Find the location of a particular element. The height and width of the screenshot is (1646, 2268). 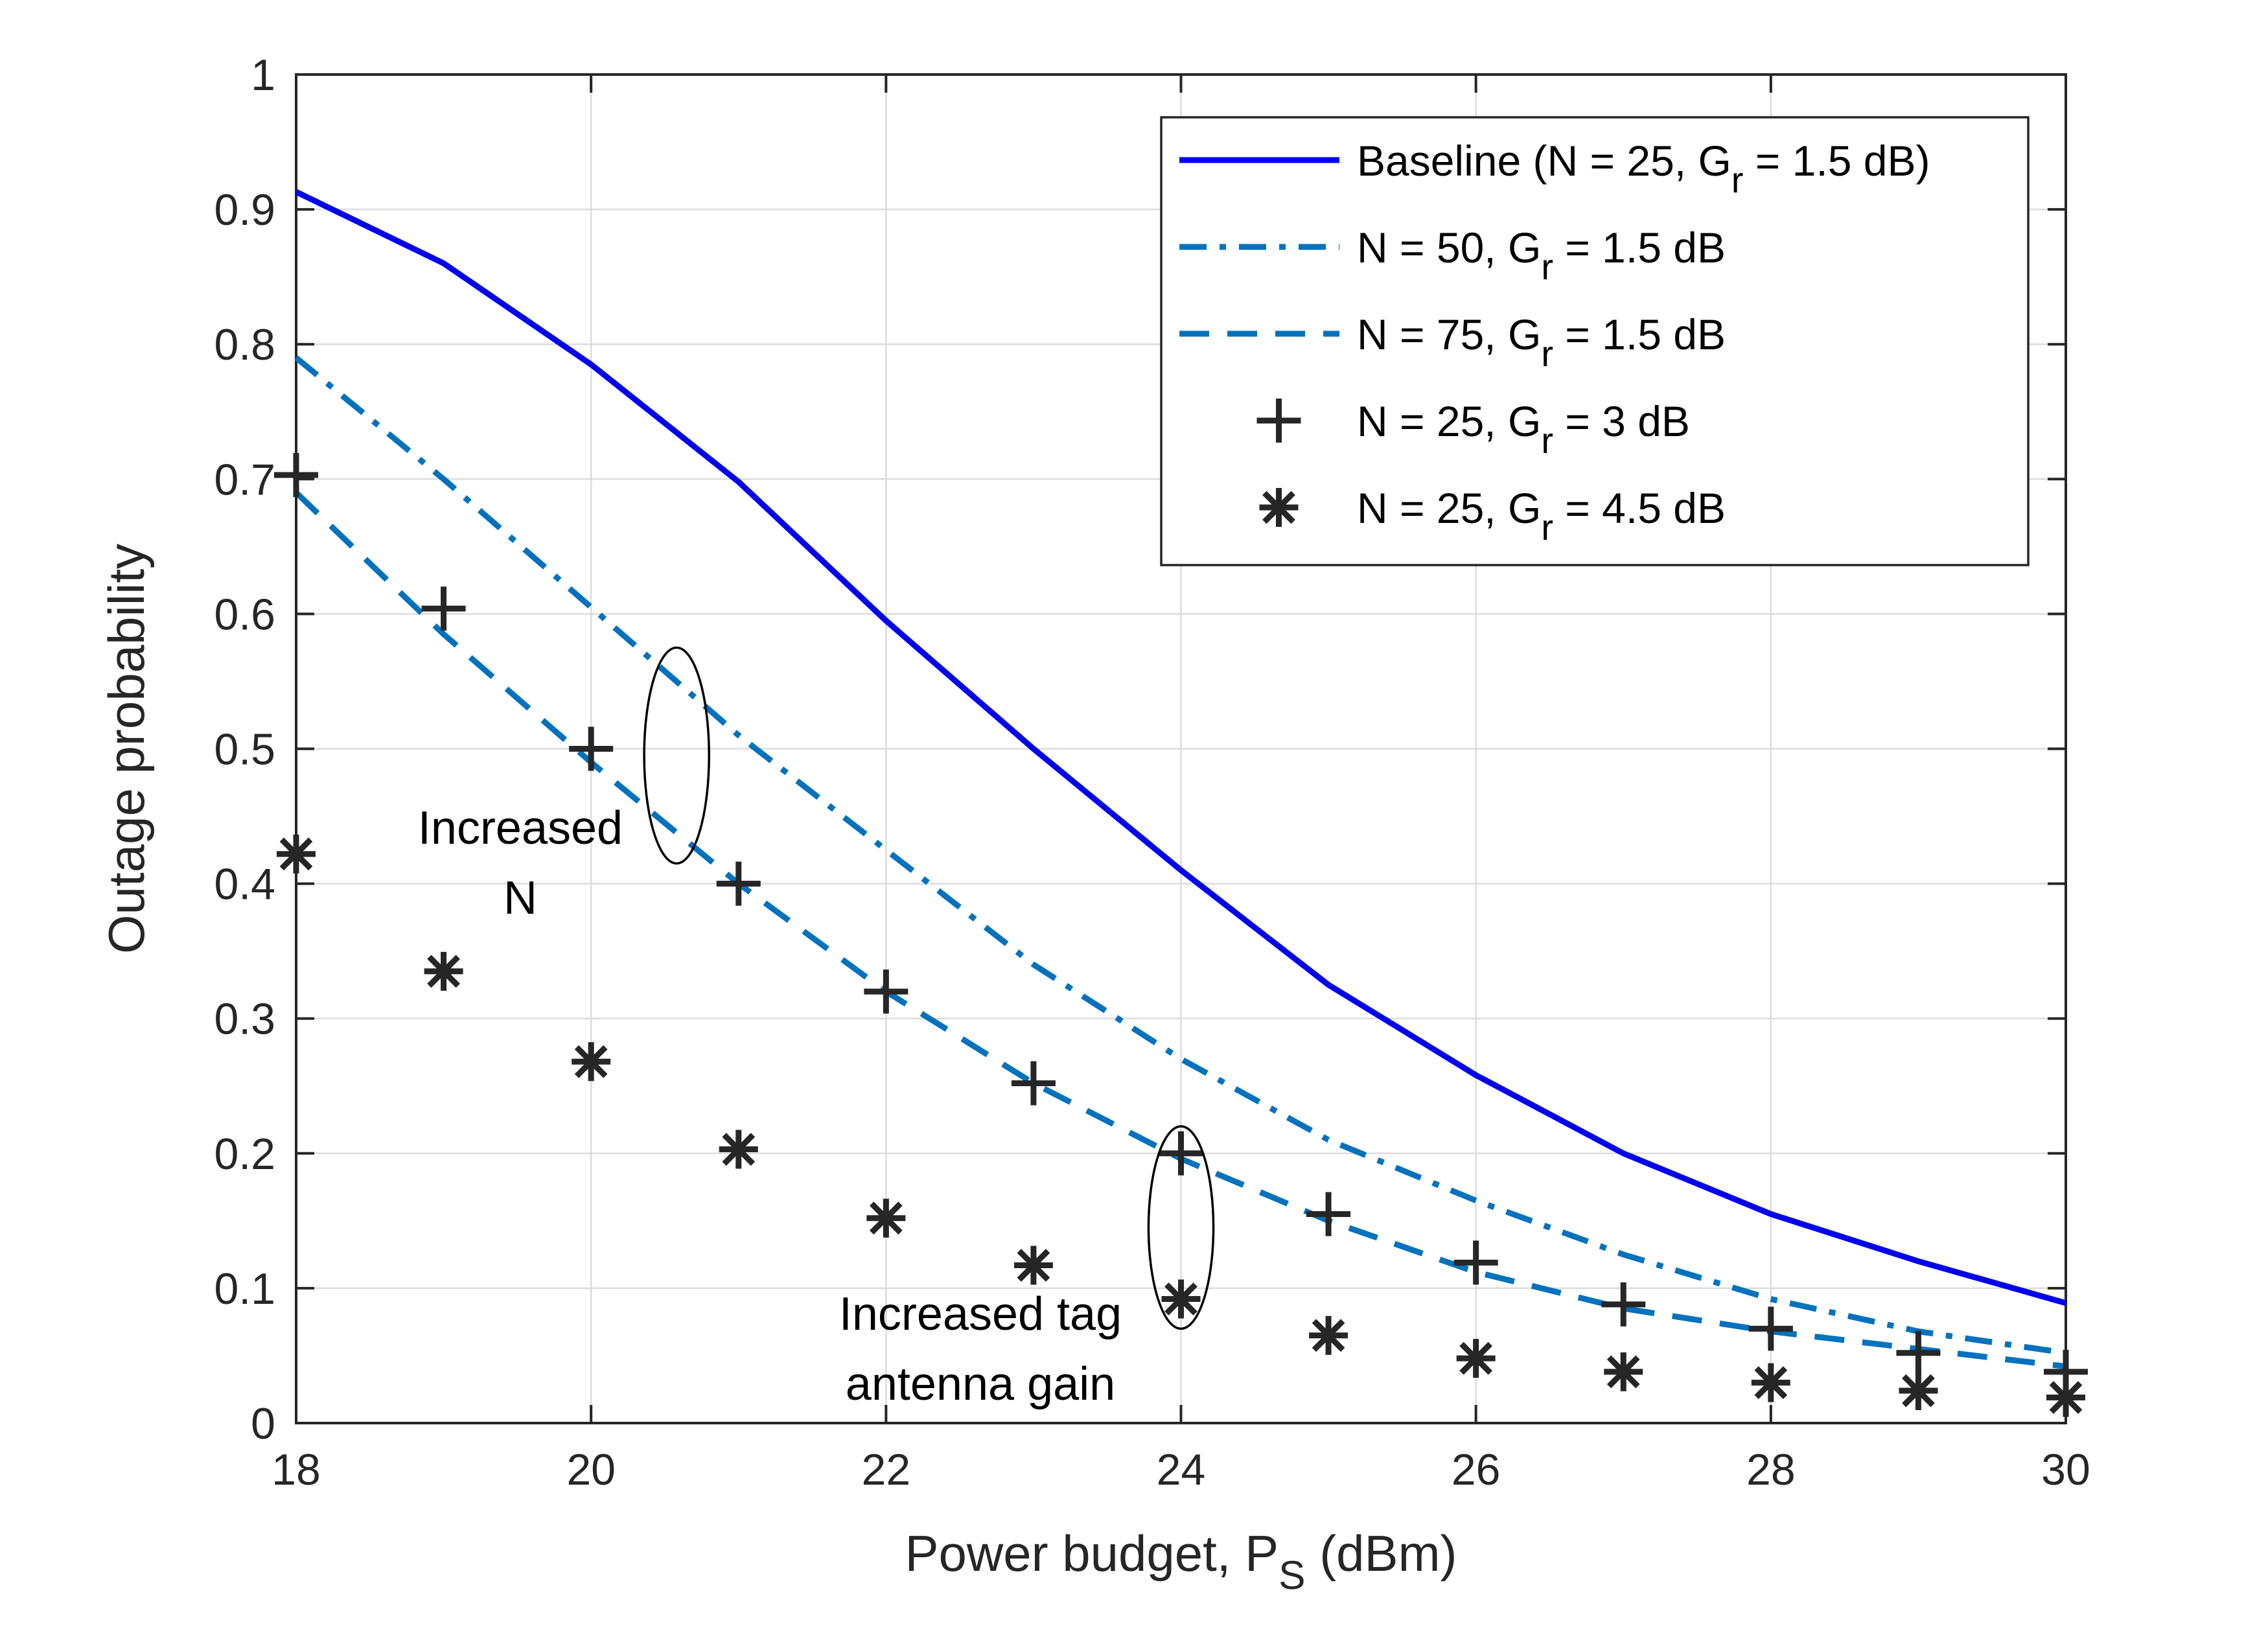

legend-symbol-asterisk is located at coordinates (1279, 508).